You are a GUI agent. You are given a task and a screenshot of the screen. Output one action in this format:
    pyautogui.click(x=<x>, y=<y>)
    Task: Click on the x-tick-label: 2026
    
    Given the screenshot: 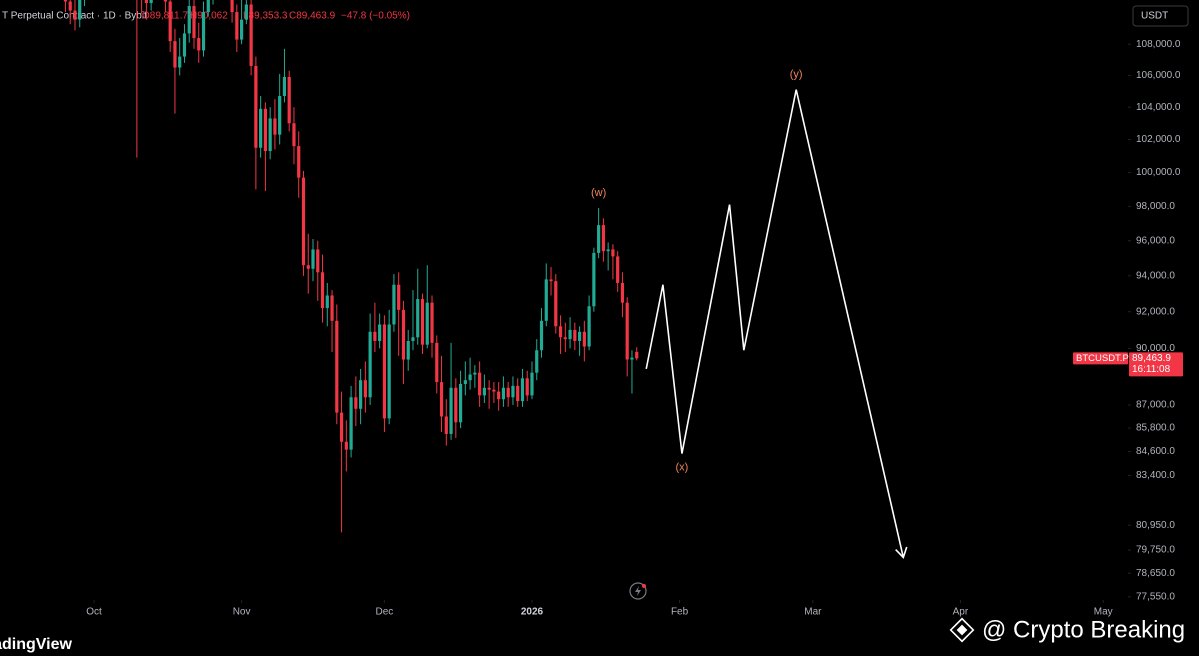 What is the action you would take?
    pyautogui.click(x=532, y=612)
    